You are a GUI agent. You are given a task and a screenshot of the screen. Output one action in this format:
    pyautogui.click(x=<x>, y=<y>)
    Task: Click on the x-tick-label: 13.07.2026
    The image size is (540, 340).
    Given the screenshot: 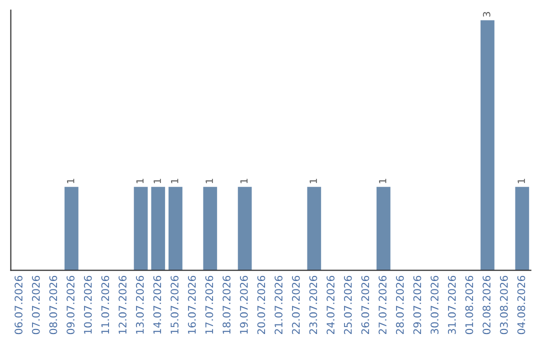 What is the action you would take?
    pyautogui.click(x=140, y=305)
    